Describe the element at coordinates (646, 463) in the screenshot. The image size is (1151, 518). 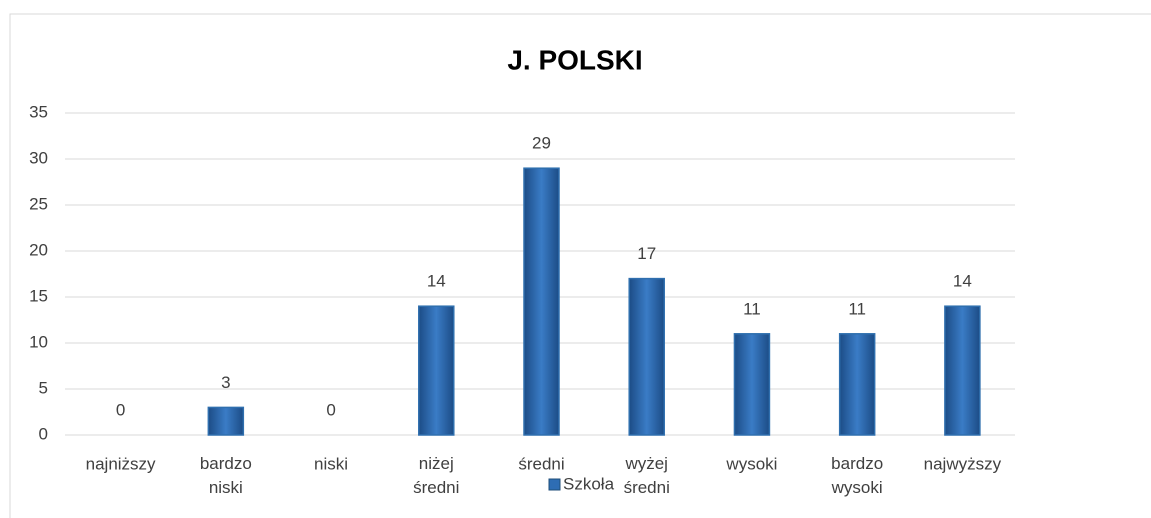
I see `x-tick-label-line: wyżej` at that location.